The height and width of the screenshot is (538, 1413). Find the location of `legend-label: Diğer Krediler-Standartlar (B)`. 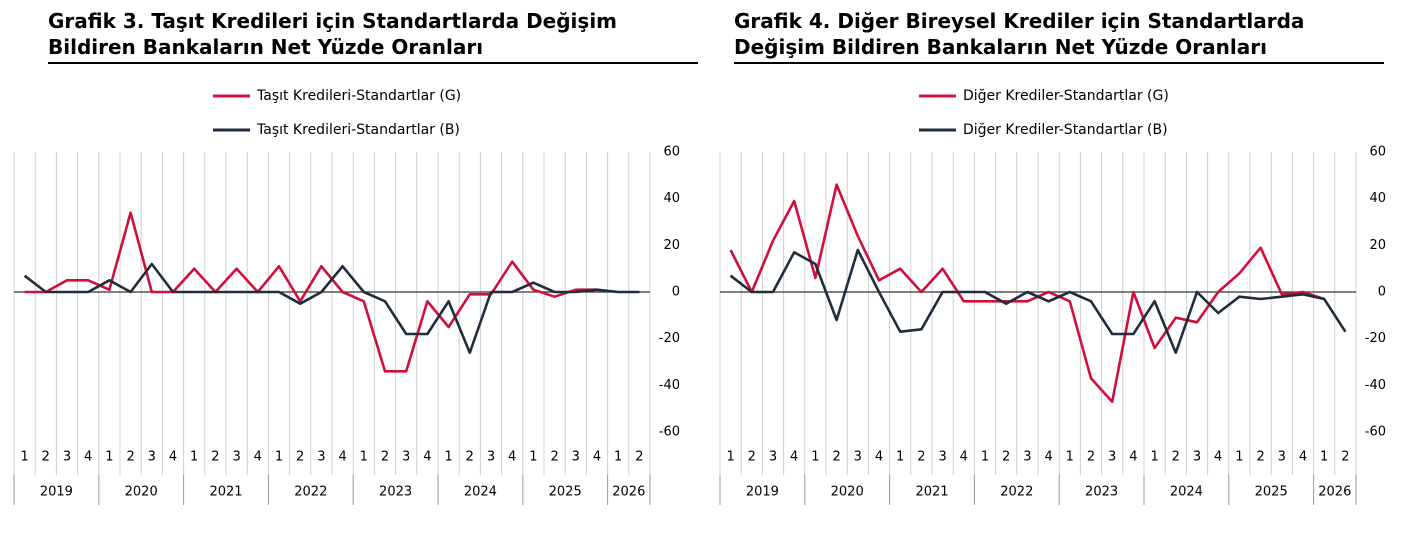

legend-label: Diğer Krediler-Standartlar (B) is located at coordinates (1065, 130).